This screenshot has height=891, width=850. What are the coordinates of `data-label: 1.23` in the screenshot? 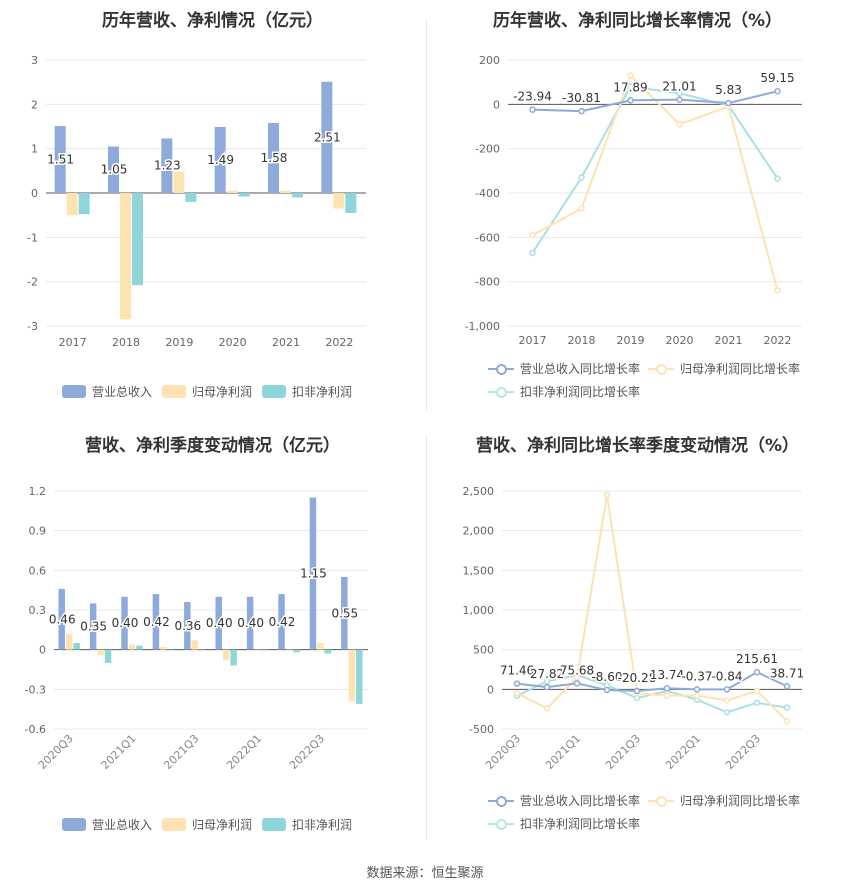 It's located at (167, 166).